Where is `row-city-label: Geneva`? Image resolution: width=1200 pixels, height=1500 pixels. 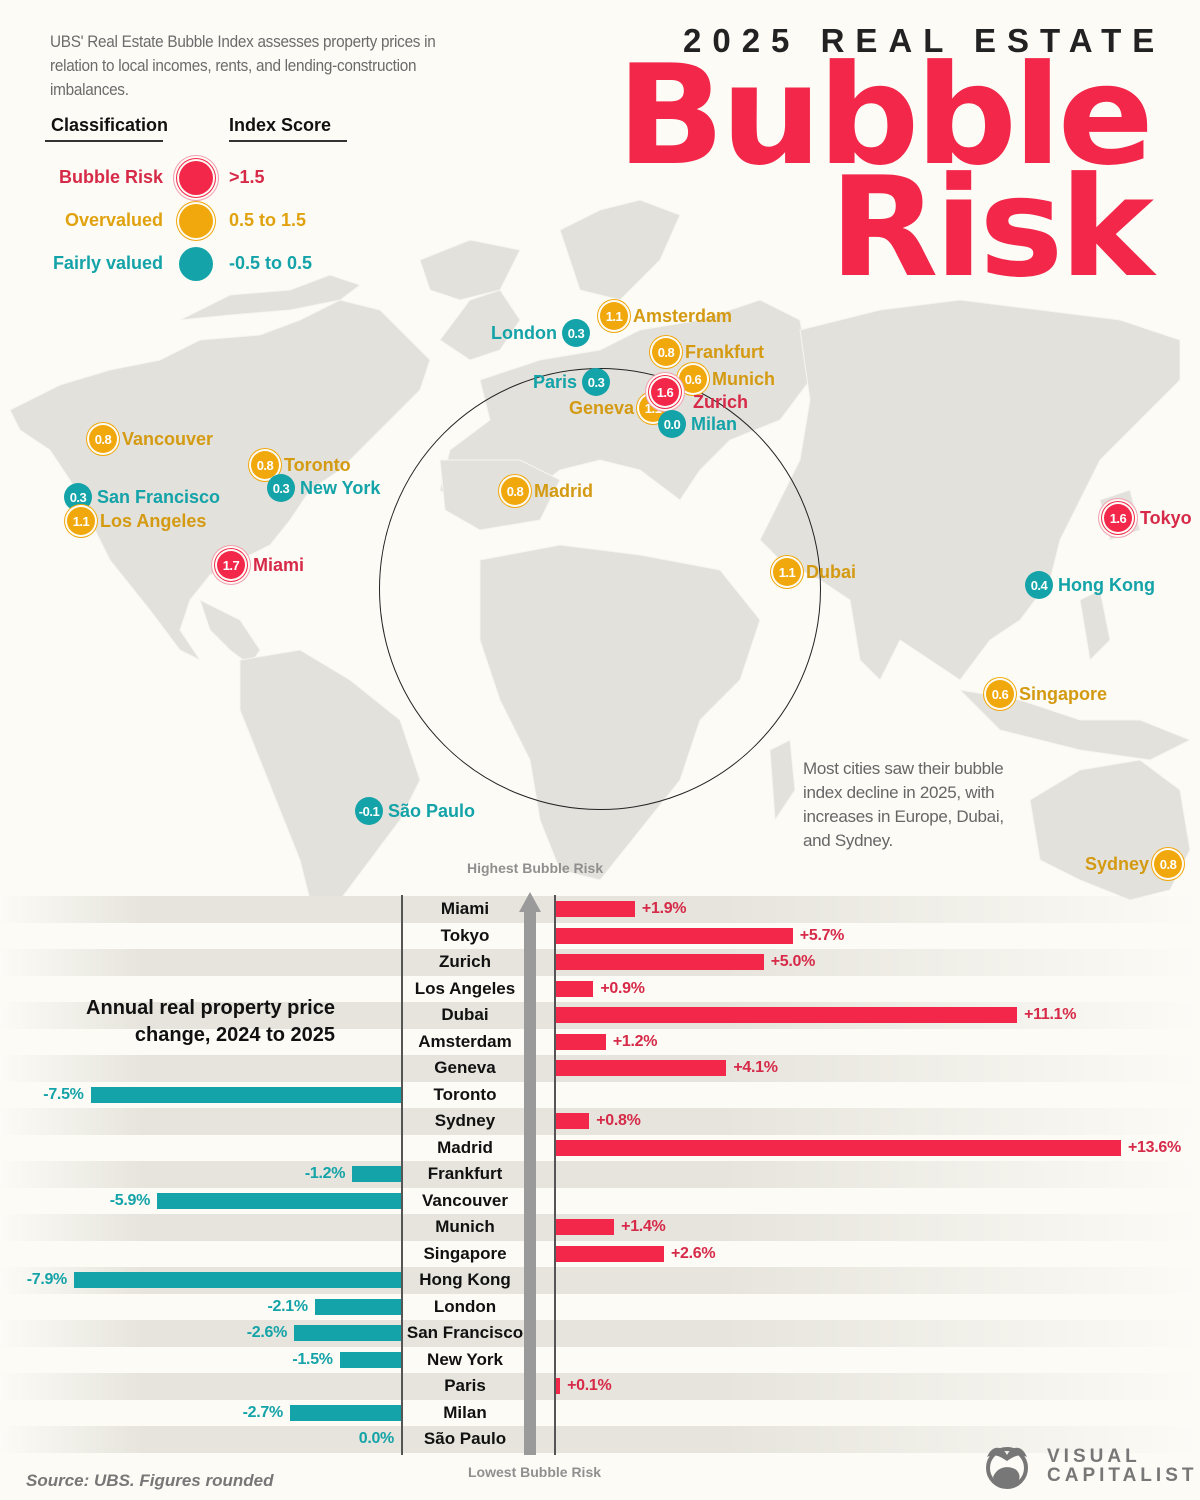 row-city-label: Geneva is located at coordinates (465, 1067).